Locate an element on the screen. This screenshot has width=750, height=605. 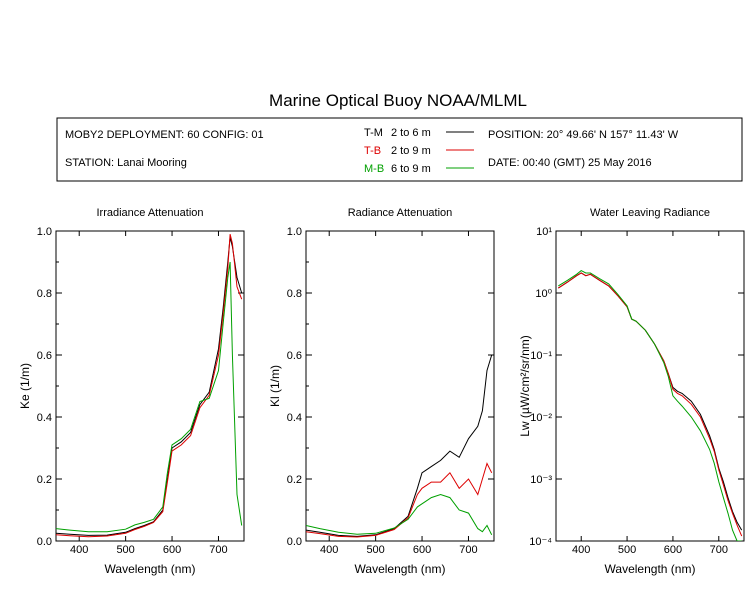
legend-range-tm: 2 to 6 m is located at coordinates (411, 133).